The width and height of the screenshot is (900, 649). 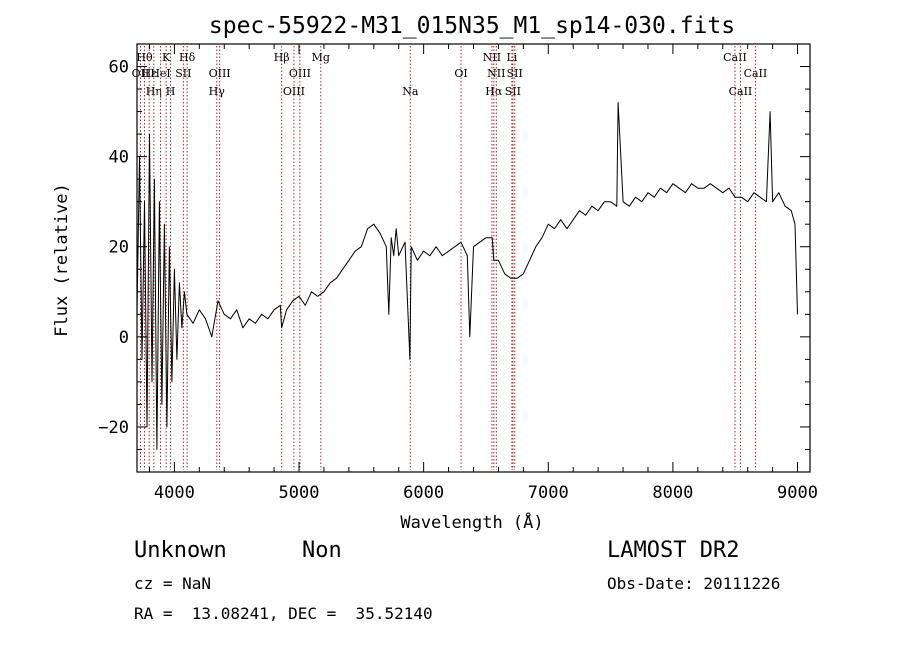 What do you see at coordinates (548, 493) in the screenshot?
I see `x-tick-label: 7000` at bounding box center [548, 493].